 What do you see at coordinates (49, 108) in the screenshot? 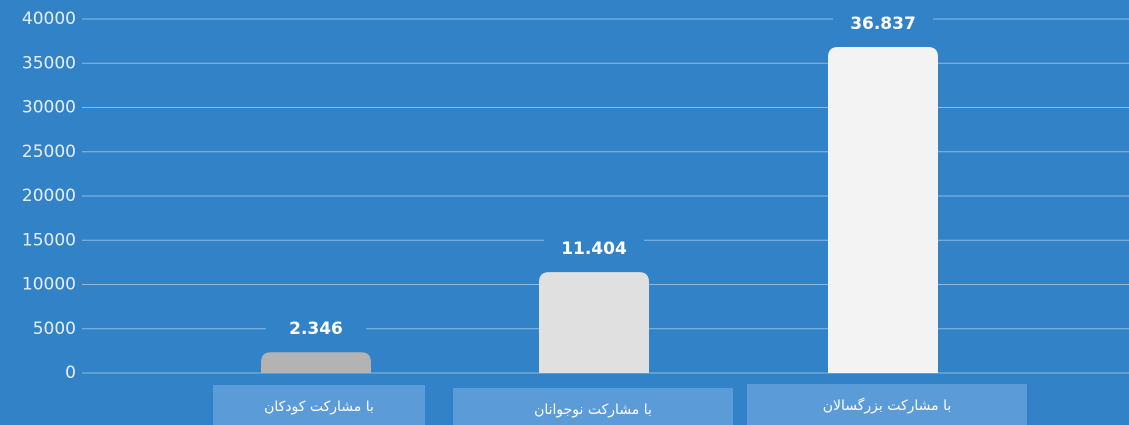
I see `y-tick-label: 30000` at bounding box center [49, 108].